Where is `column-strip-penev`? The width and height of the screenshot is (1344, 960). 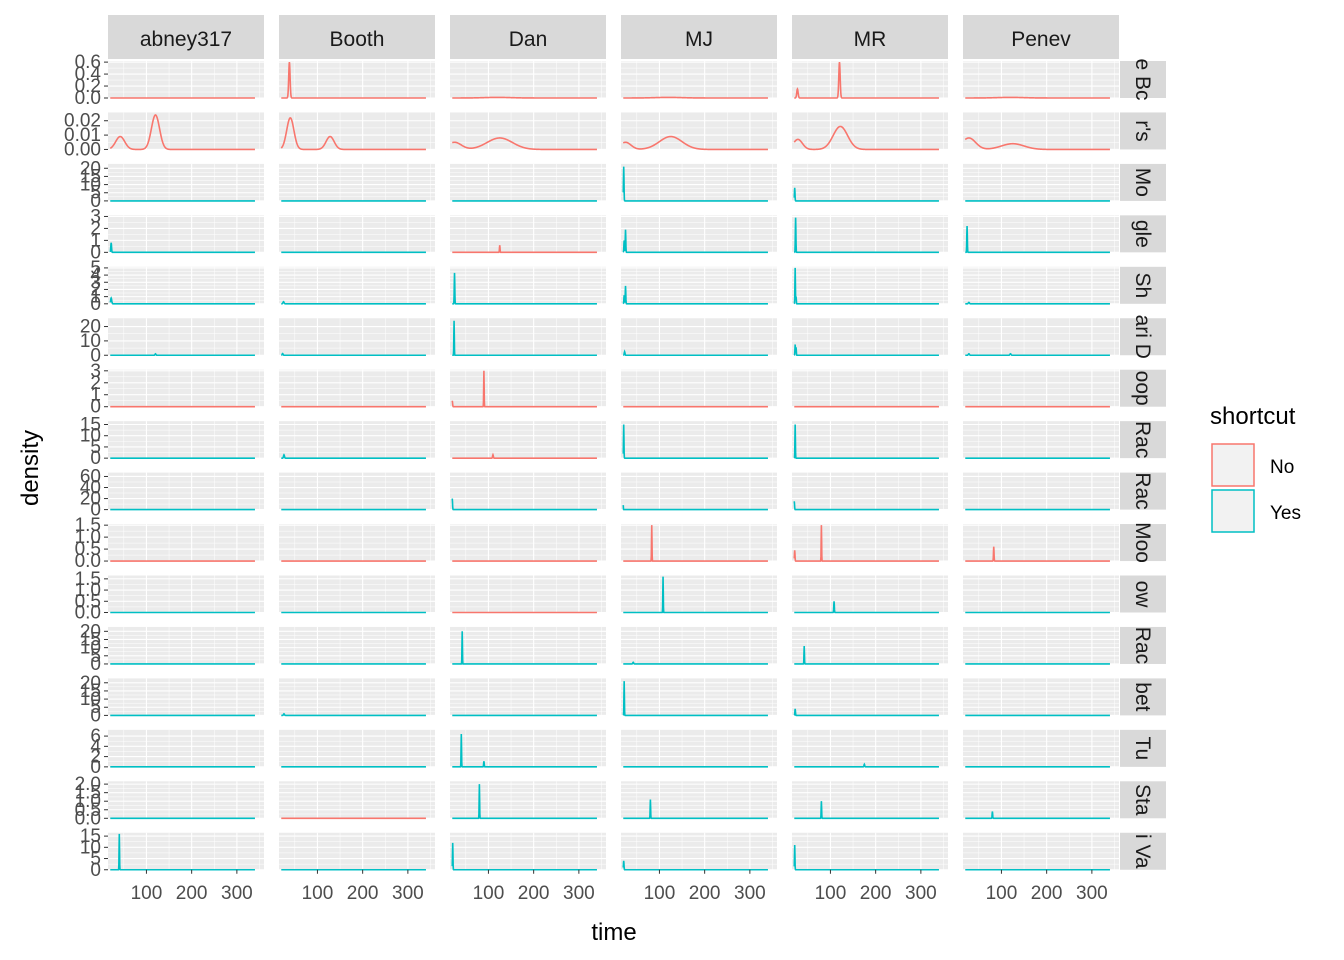
column-strip-penev is located at coordinates (1041, 37).